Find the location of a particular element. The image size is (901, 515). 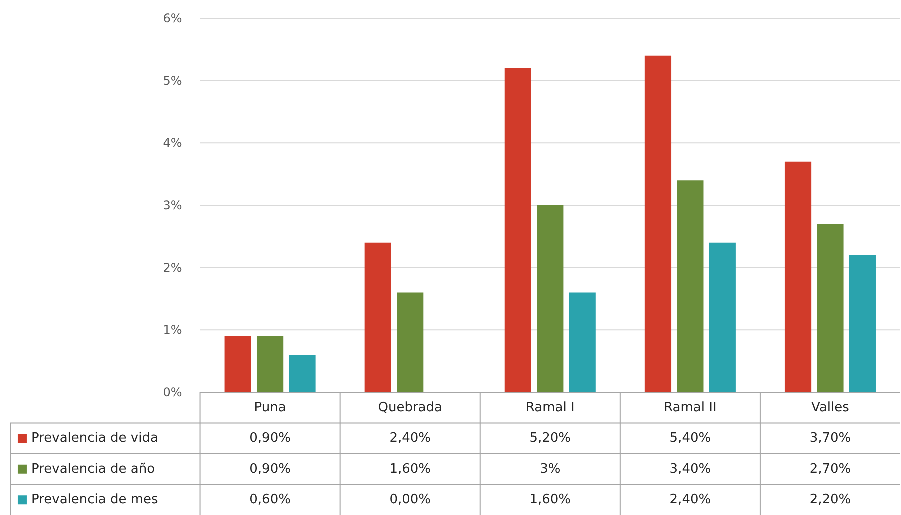

x-tick-label: Quebrada is located at coordinates (410, 408).